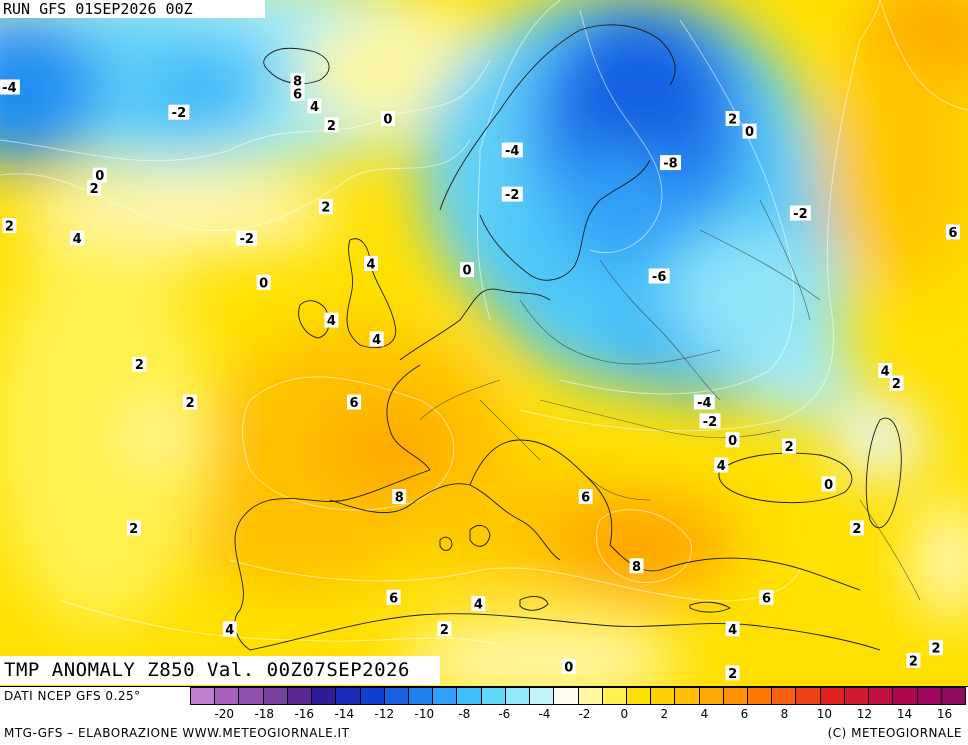 The height and width of the screenshot is (745, 968). I want to click on svg-text: -8, so click(670, 164).